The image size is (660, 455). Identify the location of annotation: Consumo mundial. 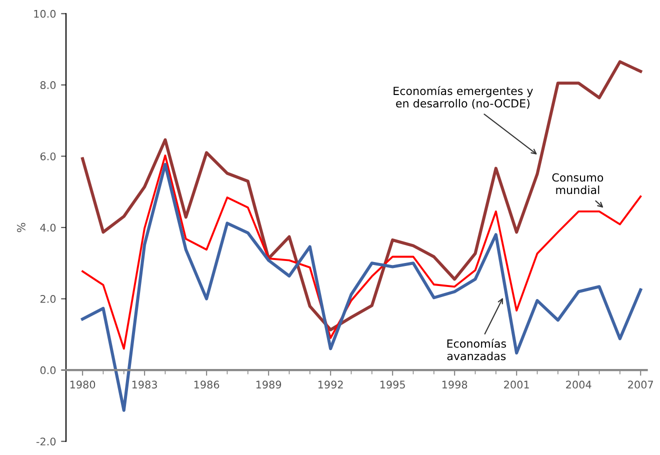
(578, 183).